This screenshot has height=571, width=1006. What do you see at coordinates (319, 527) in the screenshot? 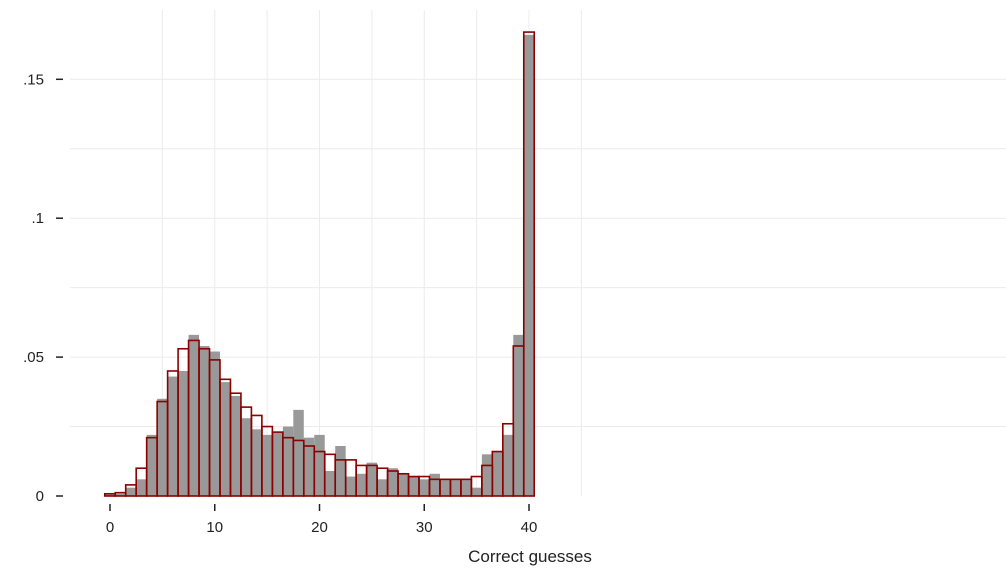
I see `x-tick-label: 20` at bounding box center [319, 527].